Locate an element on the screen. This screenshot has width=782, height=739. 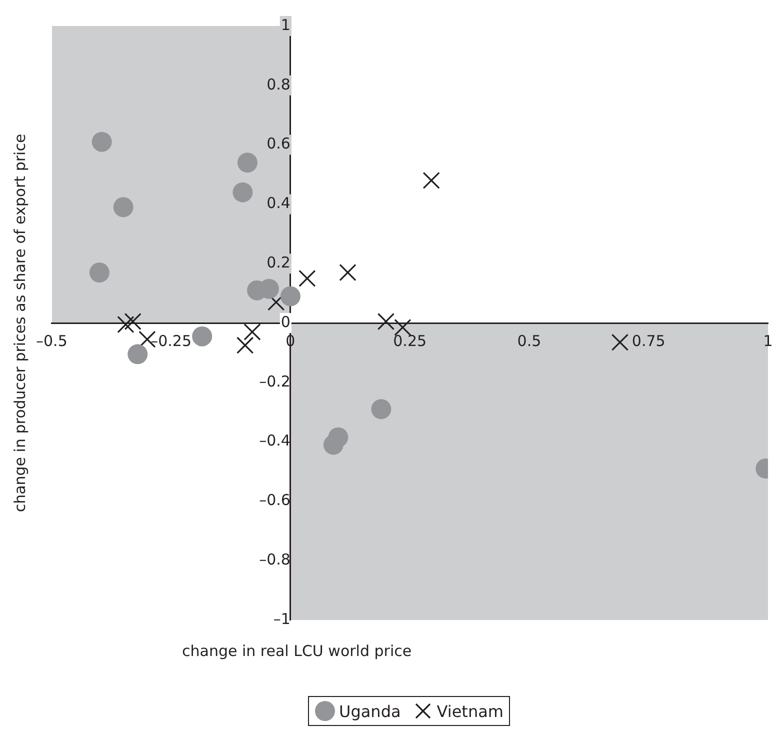
y-tick-label: –0.4 is located at coordinates (274, 441).